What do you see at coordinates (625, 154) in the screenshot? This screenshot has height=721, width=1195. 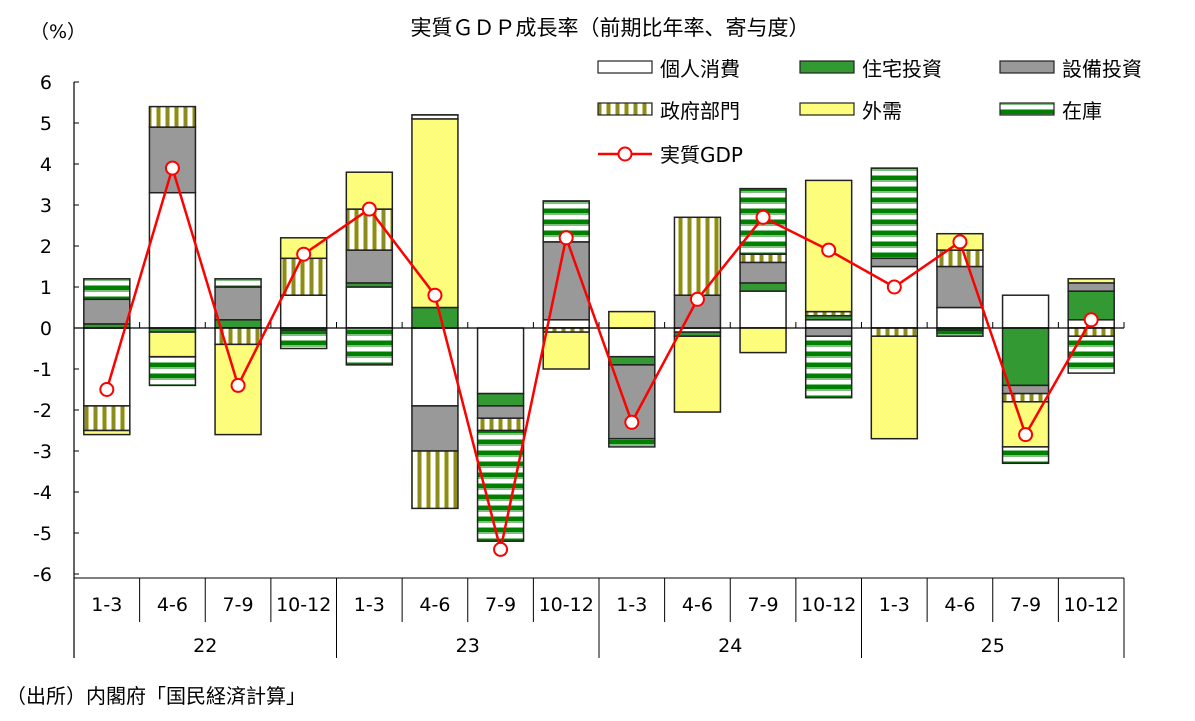 I see `legend-marker` at bounding box center [625, 154].